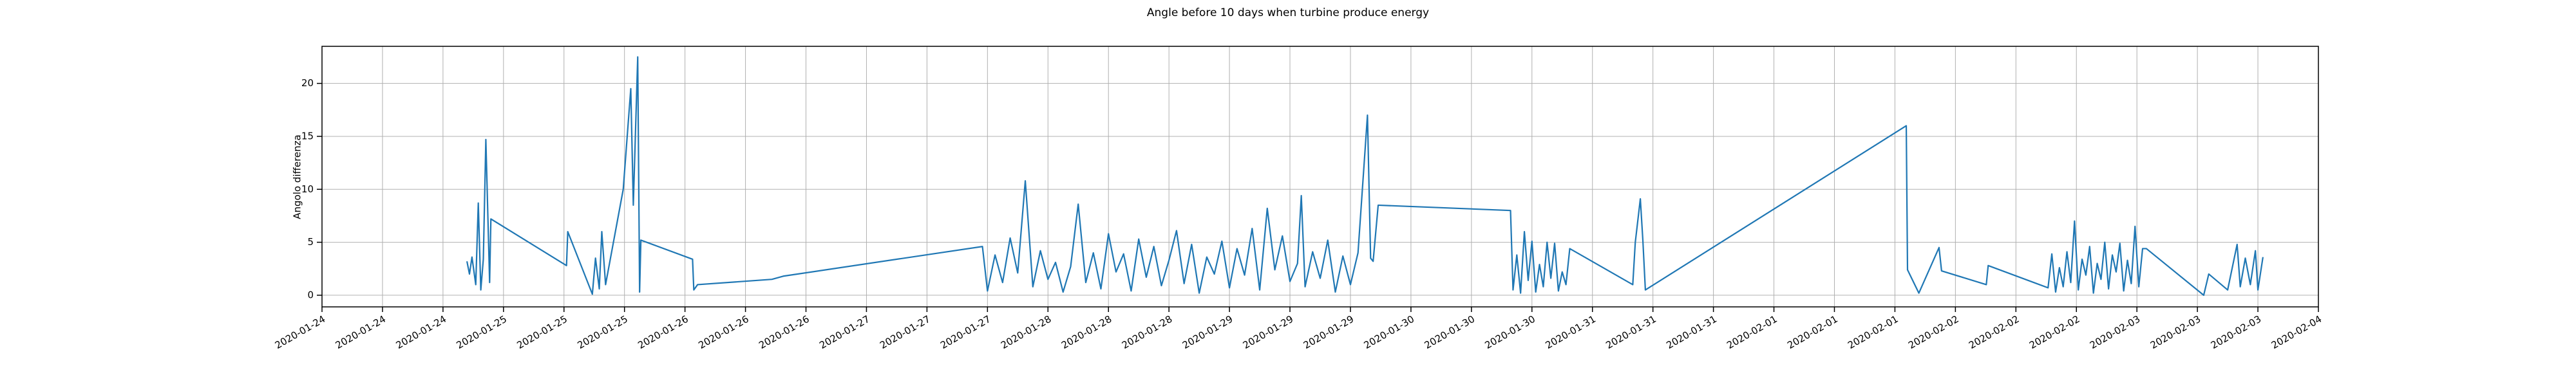 The width and height of the screenshot is (2576, 386). Describe the element at coordinates (297, 176) in the screenshot. I see `y-axis-label: Angolo differenza` at that location.